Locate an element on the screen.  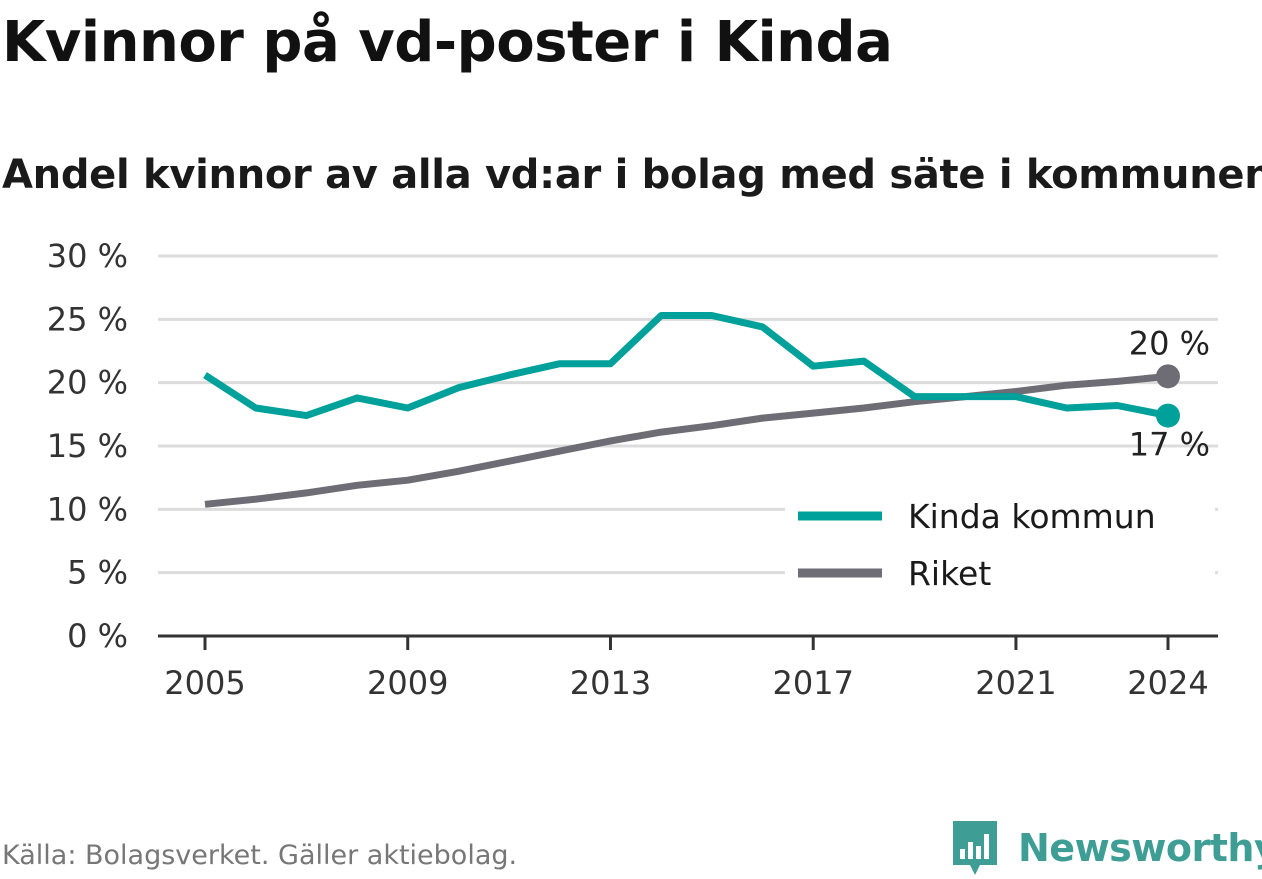
x-tick-label: 2013 is located at coordinates (610, 683).